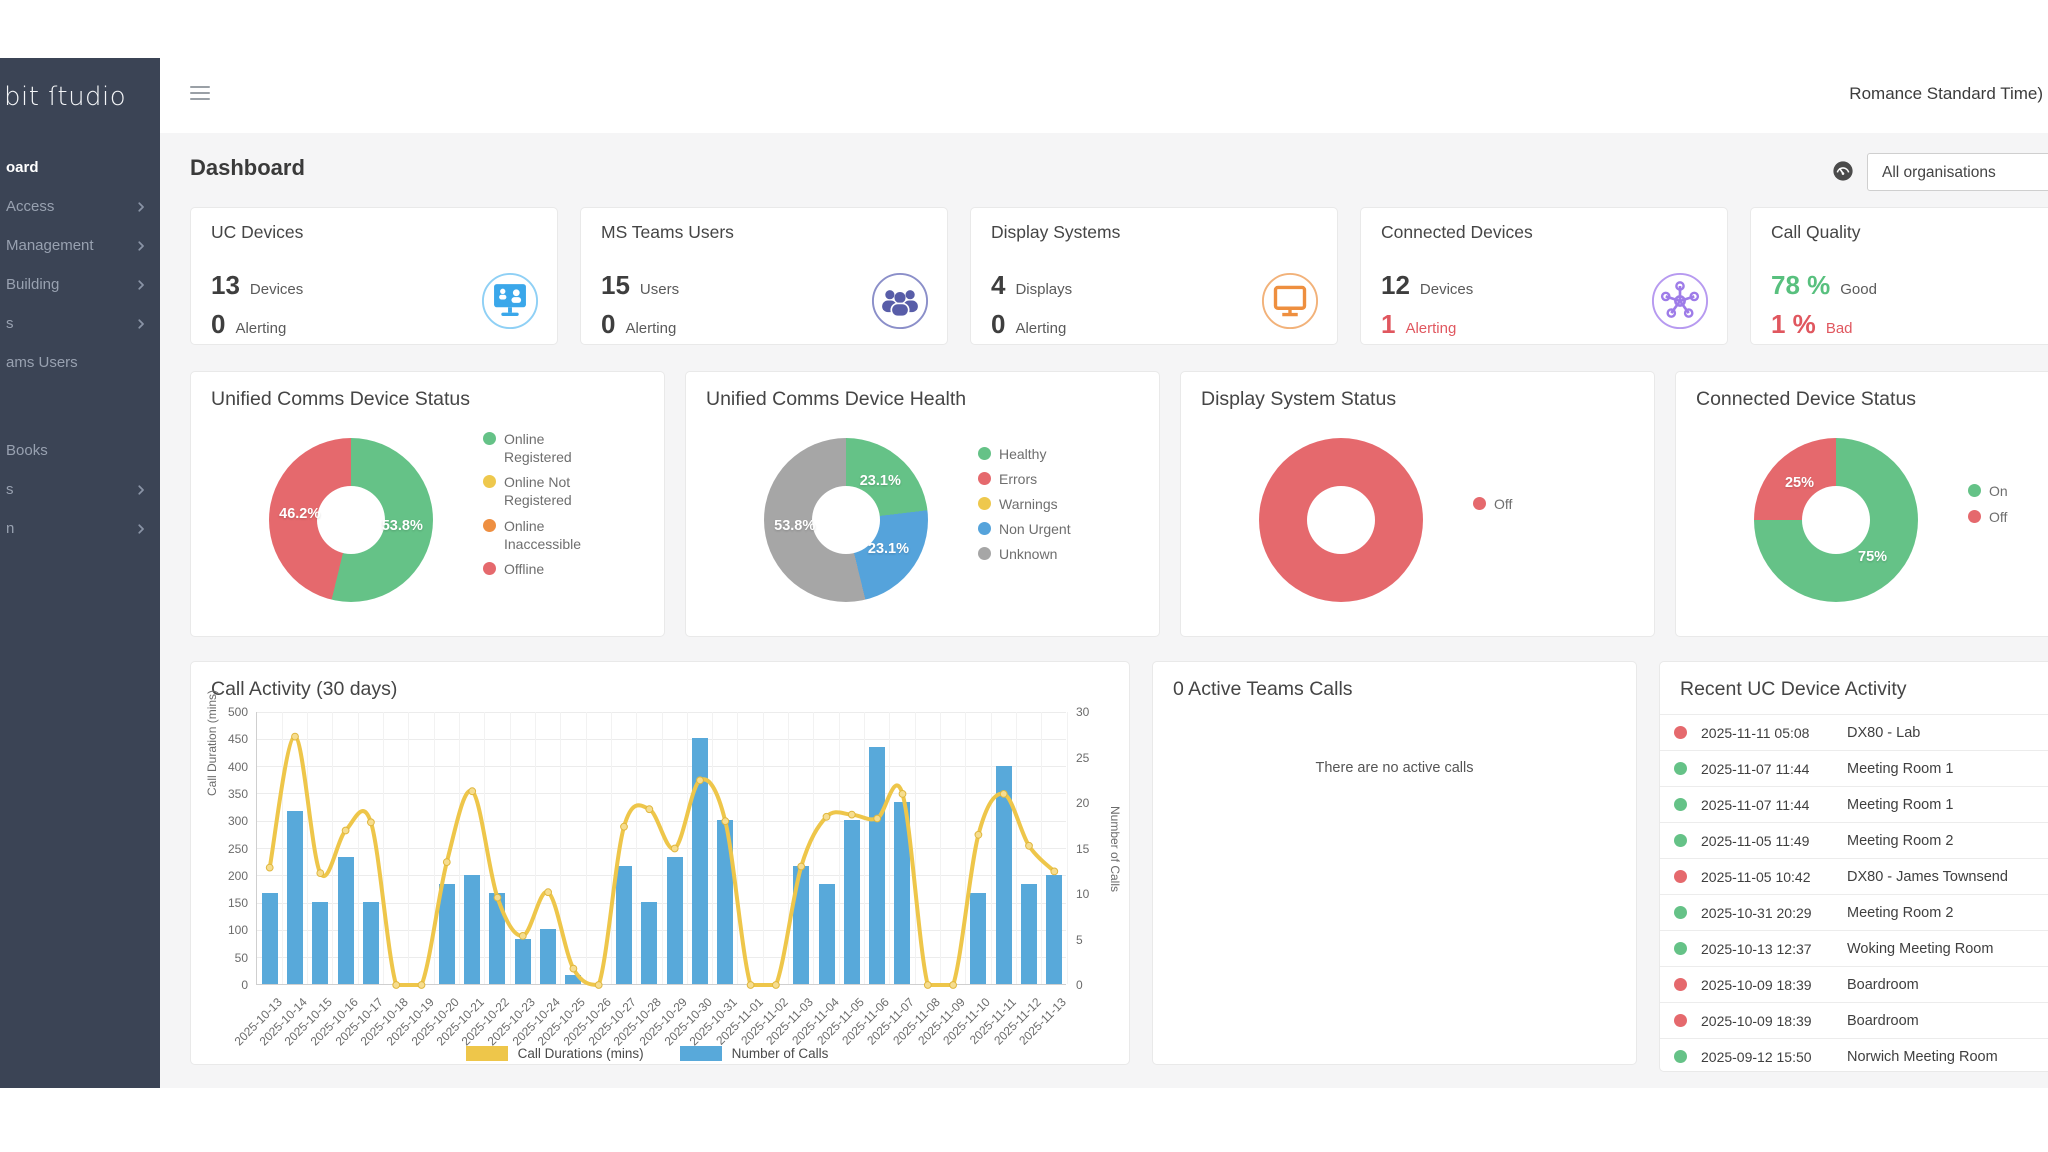  What do you see at coordinates (244, 985) in the screenshot?
I see `y-axis-tick-left: 0` at bounding box center [244, 985].